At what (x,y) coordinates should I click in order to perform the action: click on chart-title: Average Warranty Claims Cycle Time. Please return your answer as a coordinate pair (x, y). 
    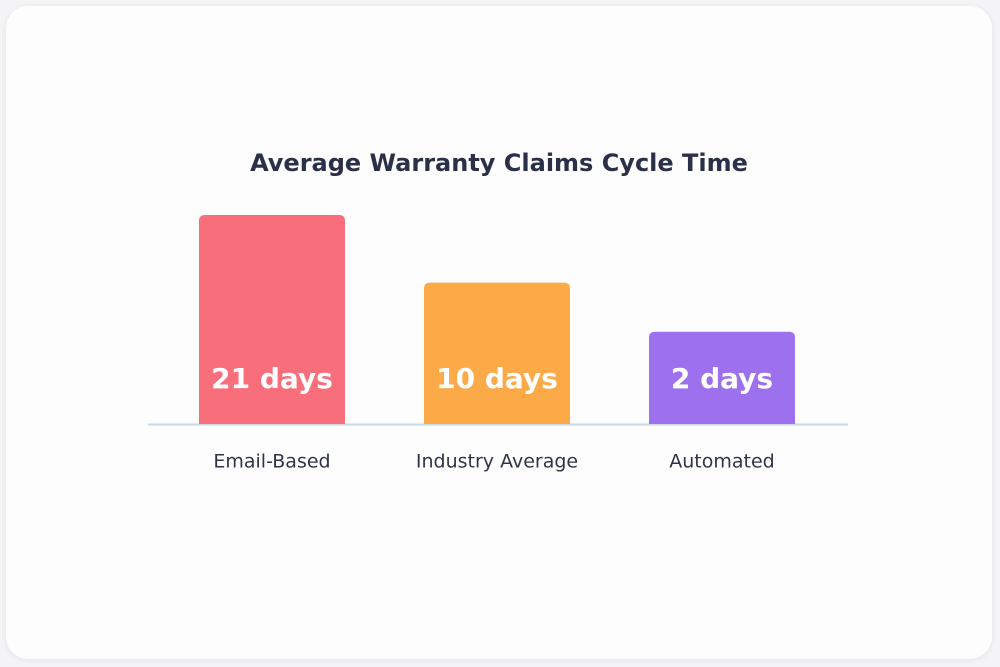
    Looking at the image, I should click on (499, 163).